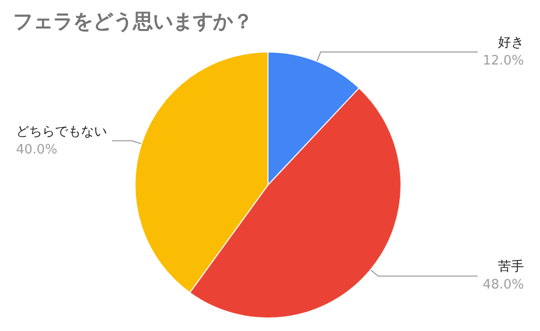 The height and width of the screenshot is (331, 540). I want to click on data-label: 48.0%, so click(503, 285).